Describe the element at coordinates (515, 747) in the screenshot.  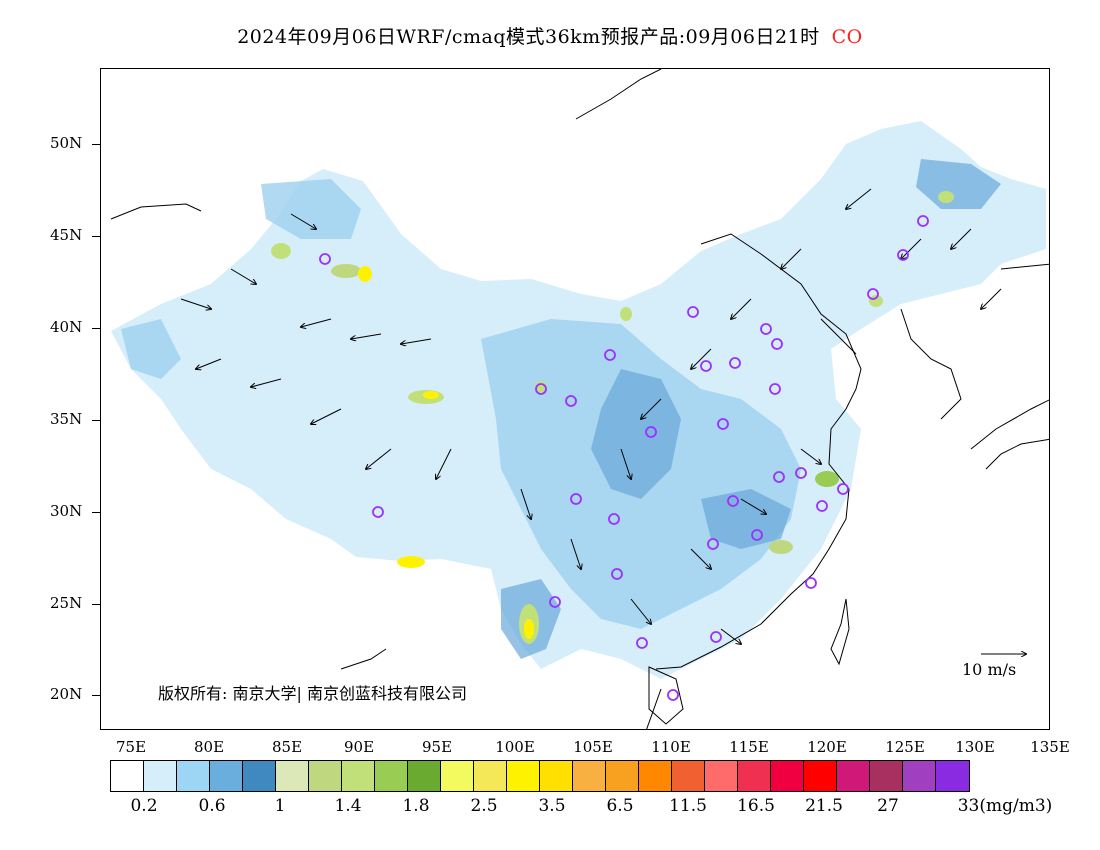
I see `lon-label-100e: 100E` at that location.